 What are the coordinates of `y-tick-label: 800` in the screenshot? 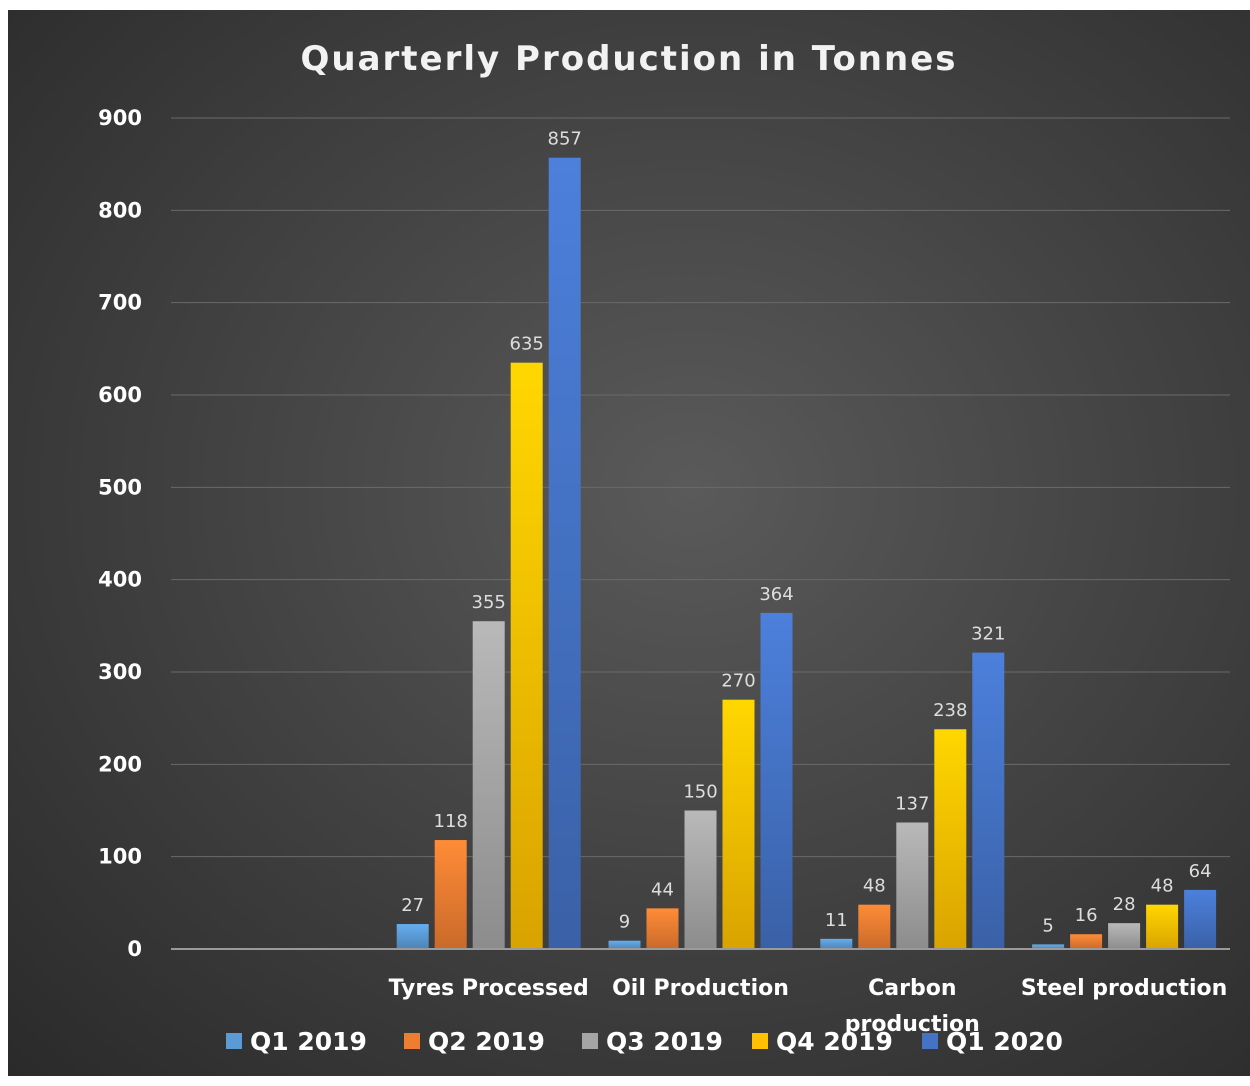 It's located at (120, 210).